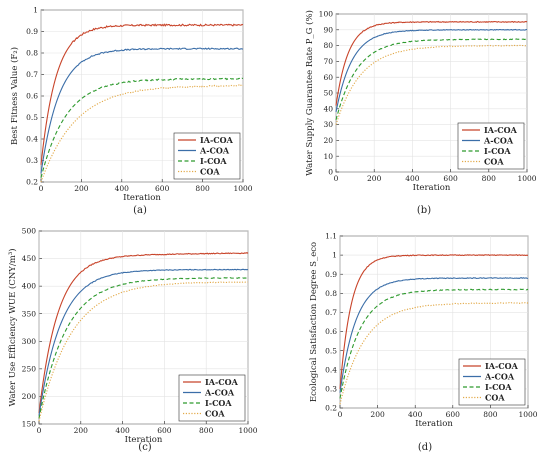  Describe the element at coordinates (425, 447) in the screenshot. I see `panel-caption: (d)` at that location.